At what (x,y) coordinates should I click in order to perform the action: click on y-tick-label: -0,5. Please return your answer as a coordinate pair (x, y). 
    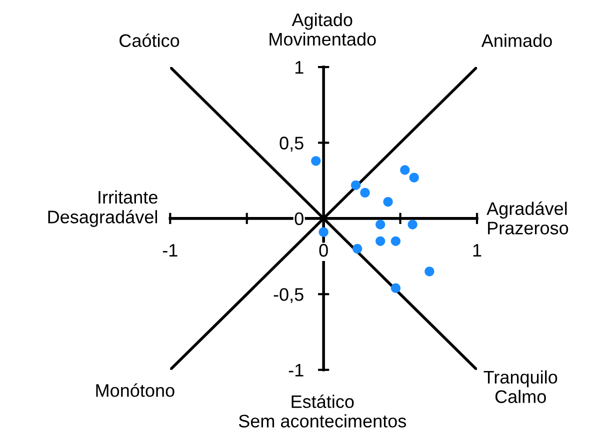
    Looking at the image, I should click on (289, 296).